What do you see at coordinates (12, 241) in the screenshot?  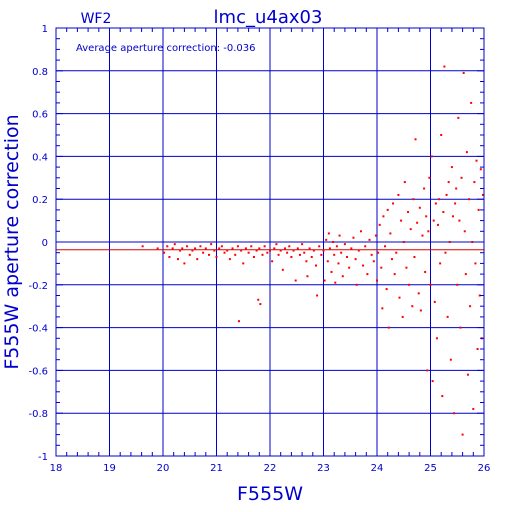 I see `y-axis-label: F555W aperture correction` at bounding box center [12, 241].